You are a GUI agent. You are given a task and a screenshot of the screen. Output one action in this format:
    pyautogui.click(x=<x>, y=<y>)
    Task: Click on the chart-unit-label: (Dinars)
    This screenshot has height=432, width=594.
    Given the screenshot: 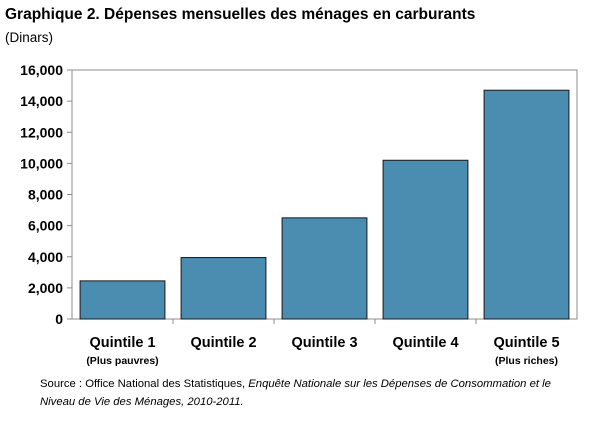 What is the action you would take?
    pyautogui.click(x=29, y=37)
    